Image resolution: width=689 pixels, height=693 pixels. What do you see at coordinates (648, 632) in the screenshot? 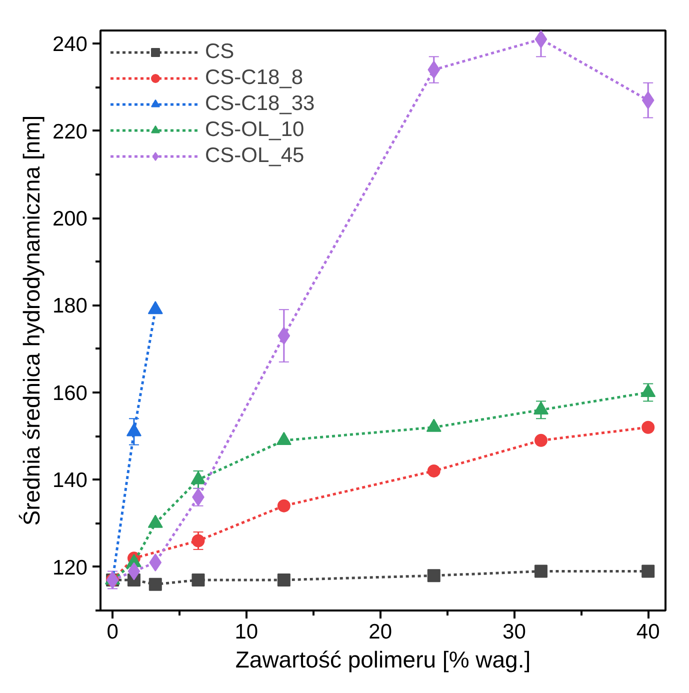
I see `x-tick-label: 40` at bounding box center [648, 632].